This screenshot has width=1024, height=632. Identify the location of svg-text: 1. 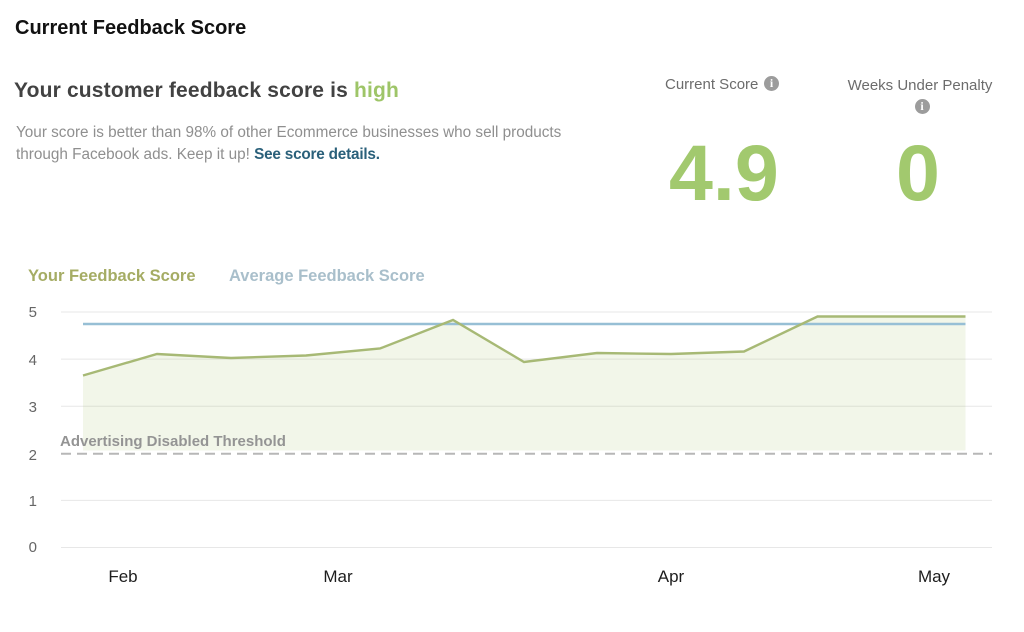
(33, 501).